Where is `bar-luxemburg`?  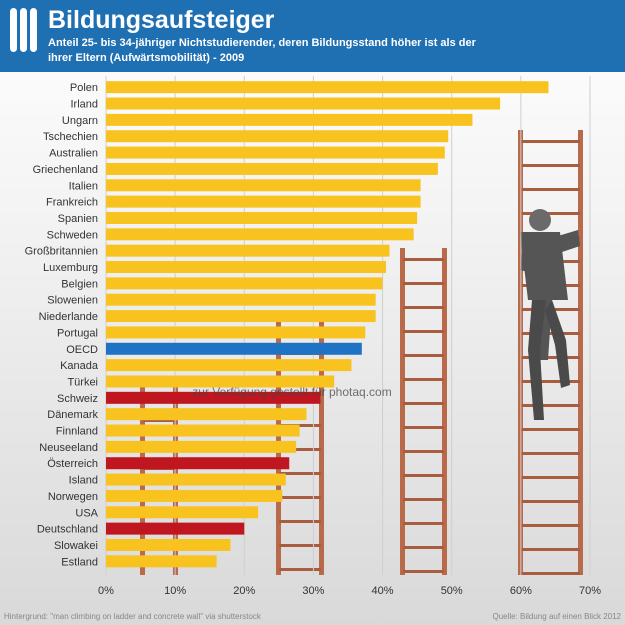 bar-luxemburg is located at coordinates (246, 267).